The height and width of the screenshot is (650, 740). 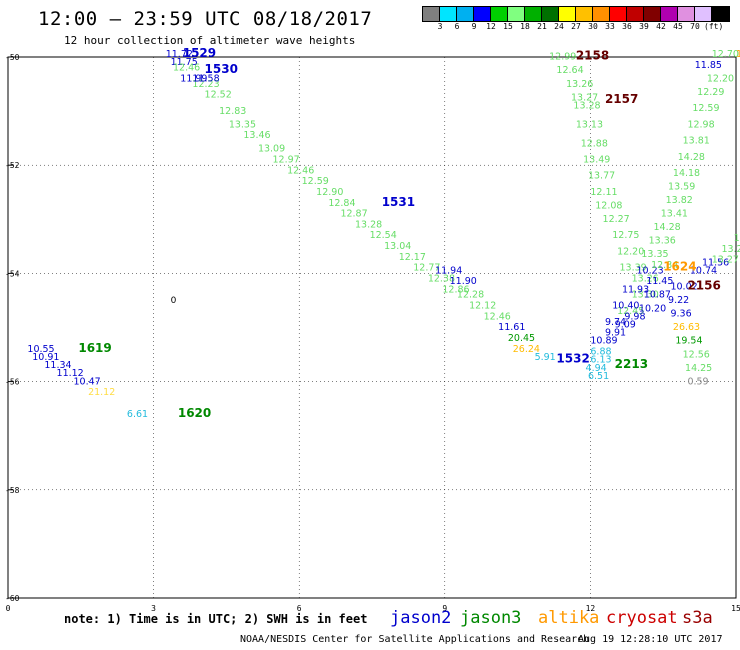 I want to click on swh-value: 10.55, so click(x=40, y=349).